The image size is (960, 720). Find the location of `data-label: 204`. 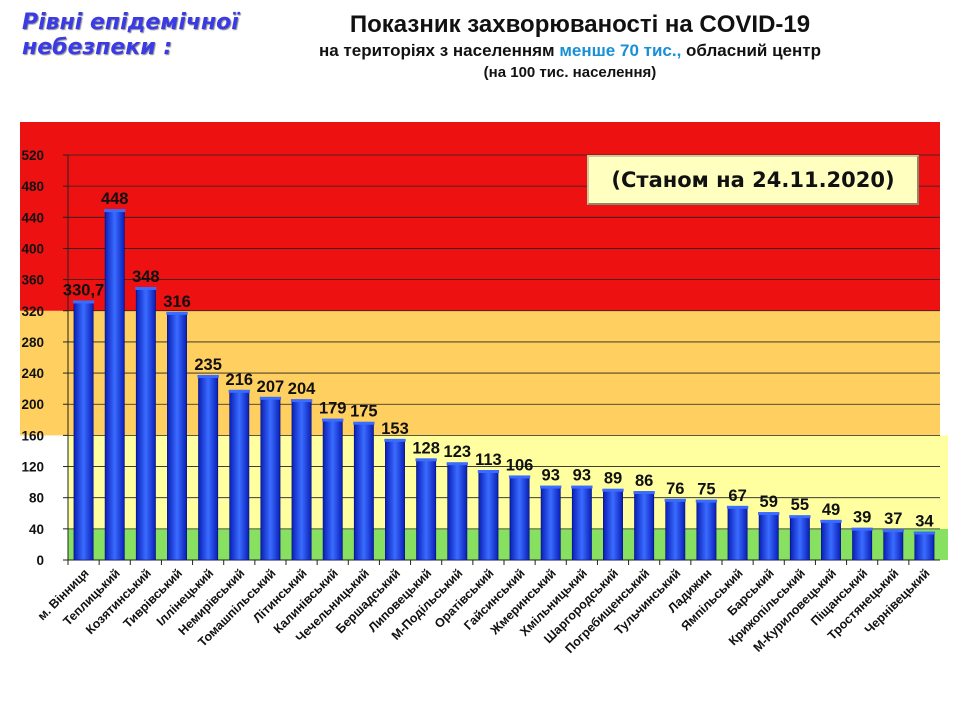

data-label: 204 is located at coordinates (302, 389).